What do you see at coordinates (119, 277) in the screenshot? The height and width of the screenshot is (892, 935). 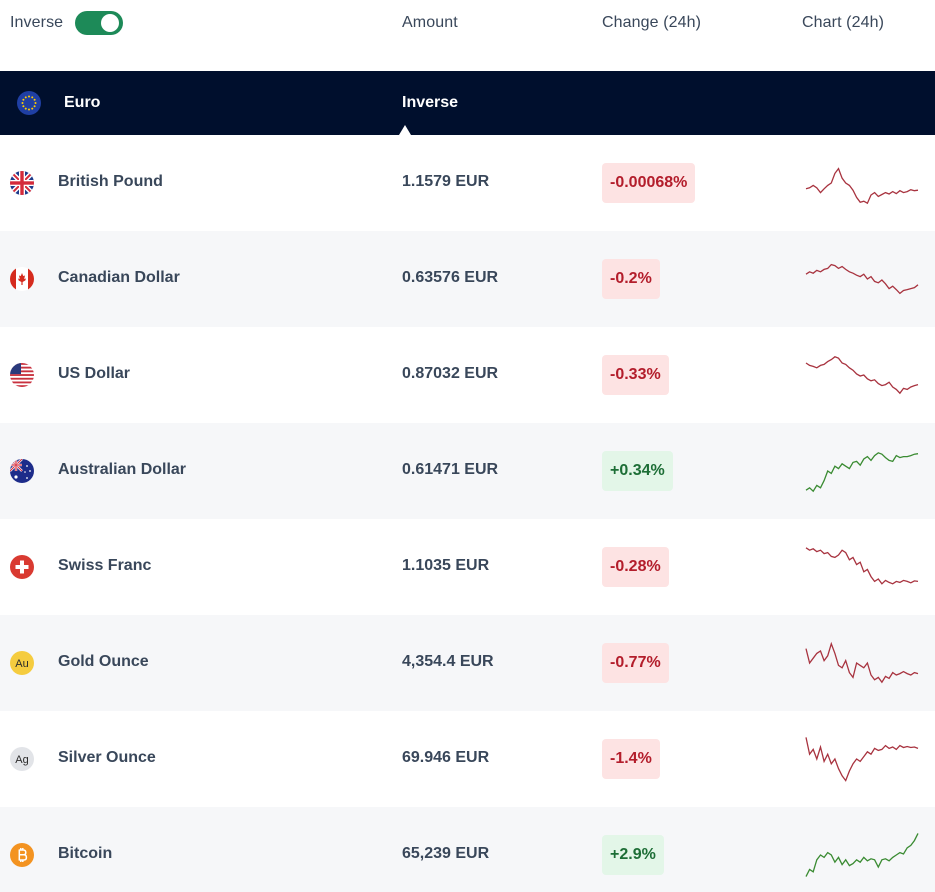 I see `currency-name: Canadian Dollar` at bounding box center [119, 277].